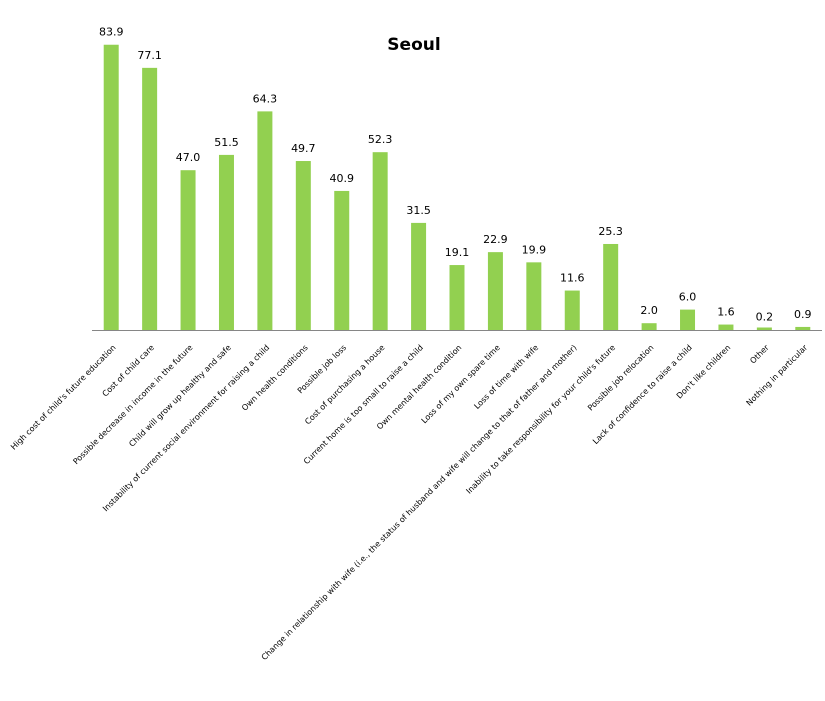 This screenshot has width=825, height=701. What do you see at coordinates (803, 314) in the screenshot?
I see `value-label: 0.9` at bounding box center [803, 314].